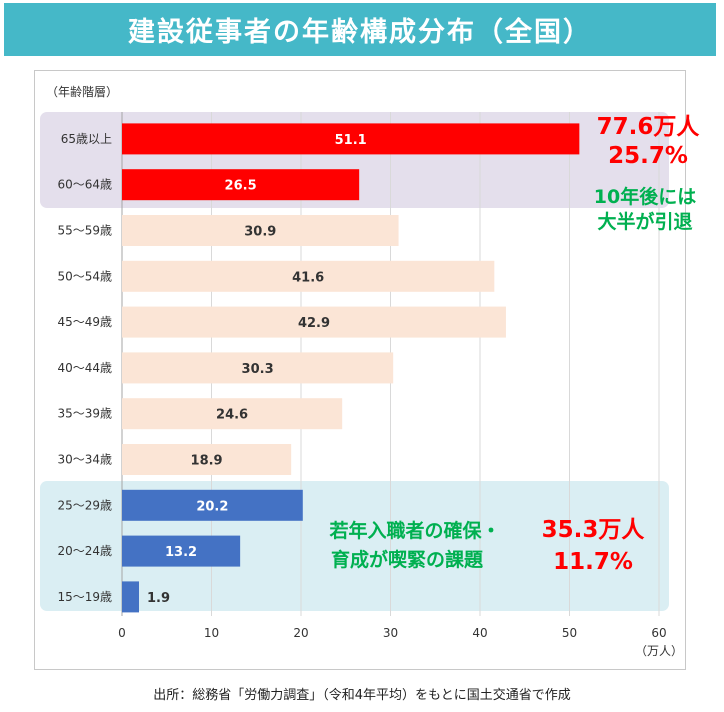 The image size is (724, 712). I want to click on upper-note-line1: 10年後には, so click(645, 196).